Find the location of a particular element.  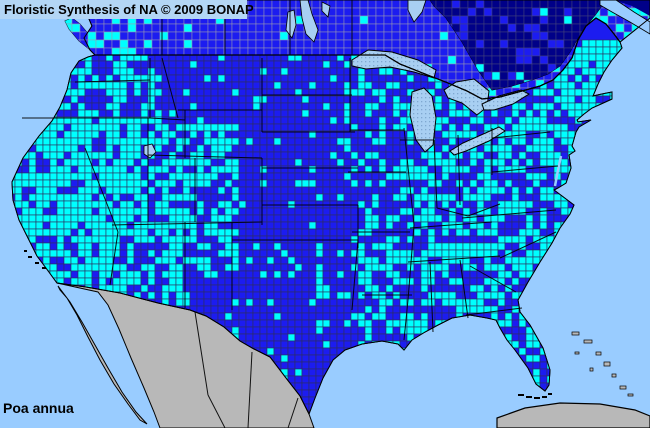

labrador-corner is located at coordinates (632, 8).